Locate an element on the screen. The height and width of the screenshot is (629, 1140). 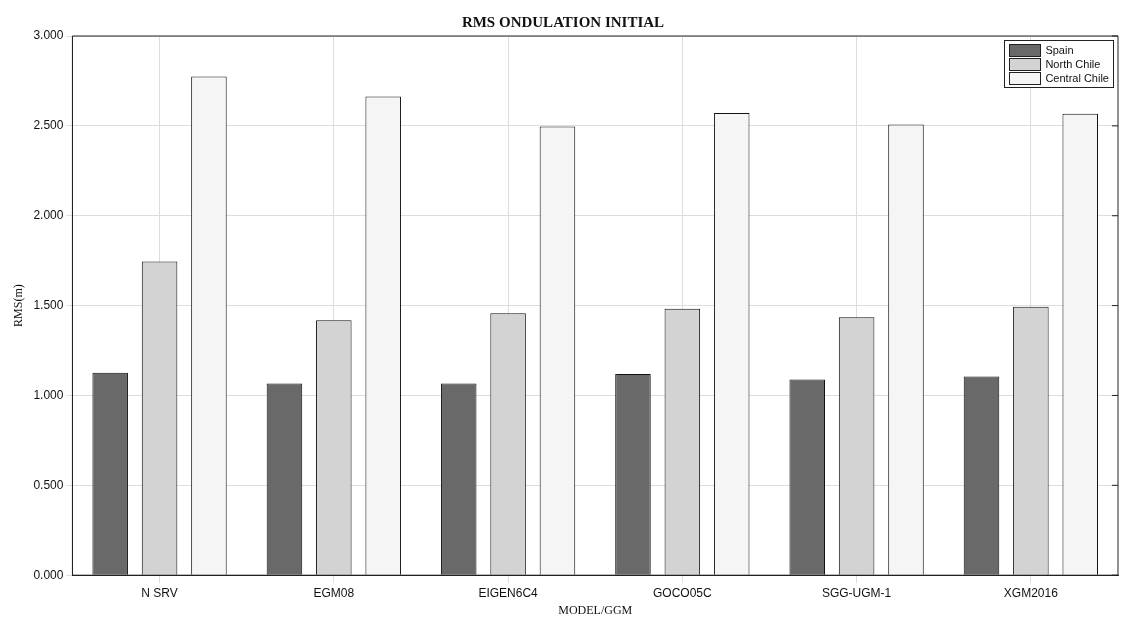
legend-label: North Chile is located at coordinates (1073, 64).